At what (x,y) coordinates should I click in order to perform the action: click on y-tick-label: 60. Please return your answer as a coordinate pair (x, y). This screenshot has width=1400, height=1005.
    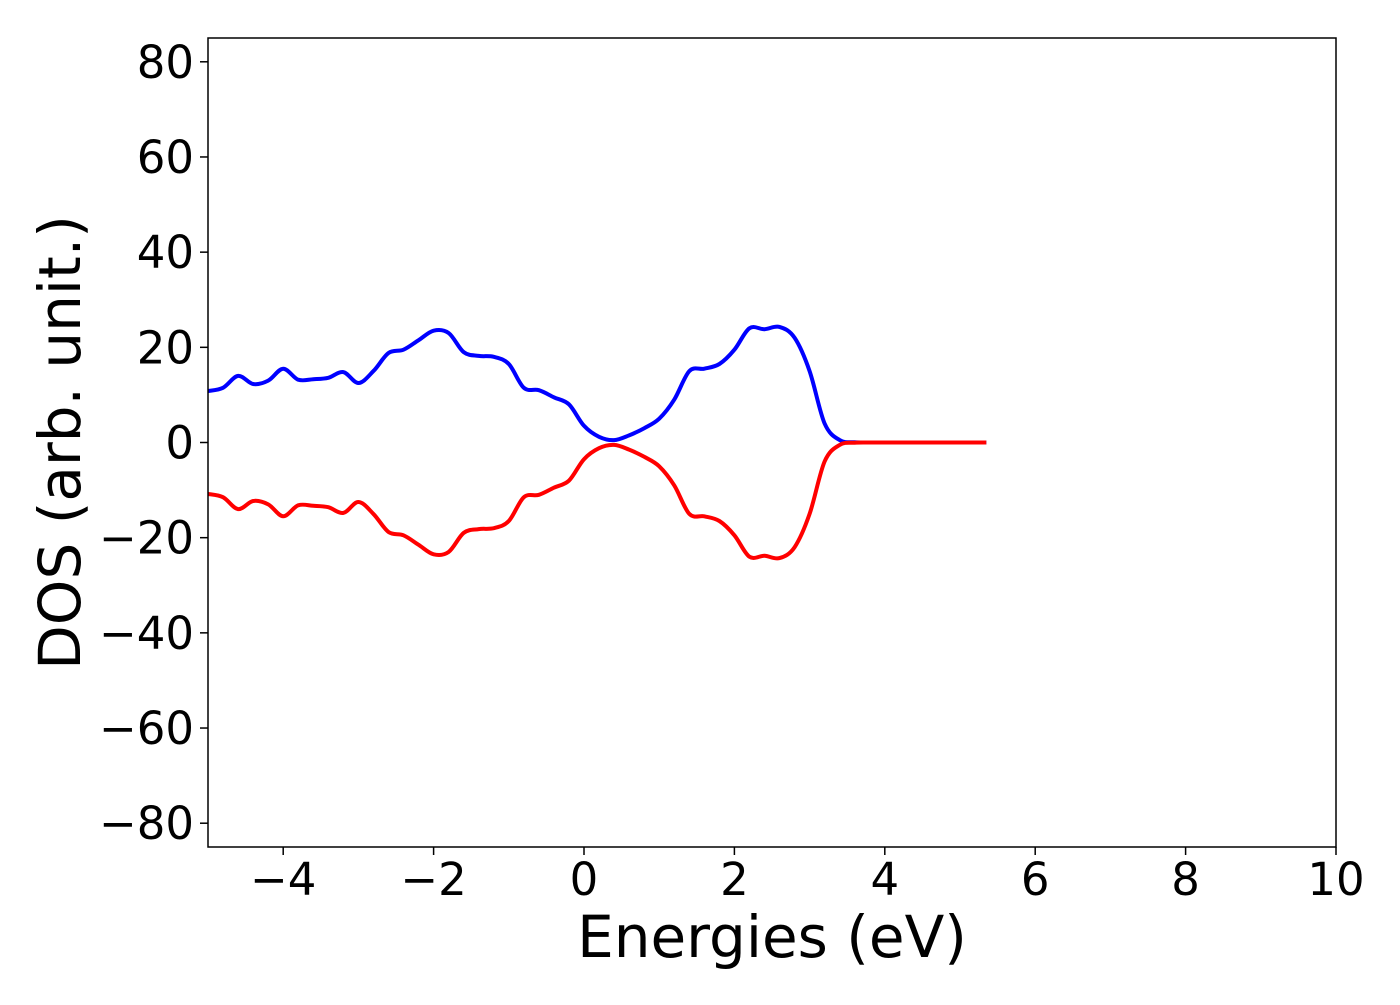
    Looking at the image, I should click on (165, 157).